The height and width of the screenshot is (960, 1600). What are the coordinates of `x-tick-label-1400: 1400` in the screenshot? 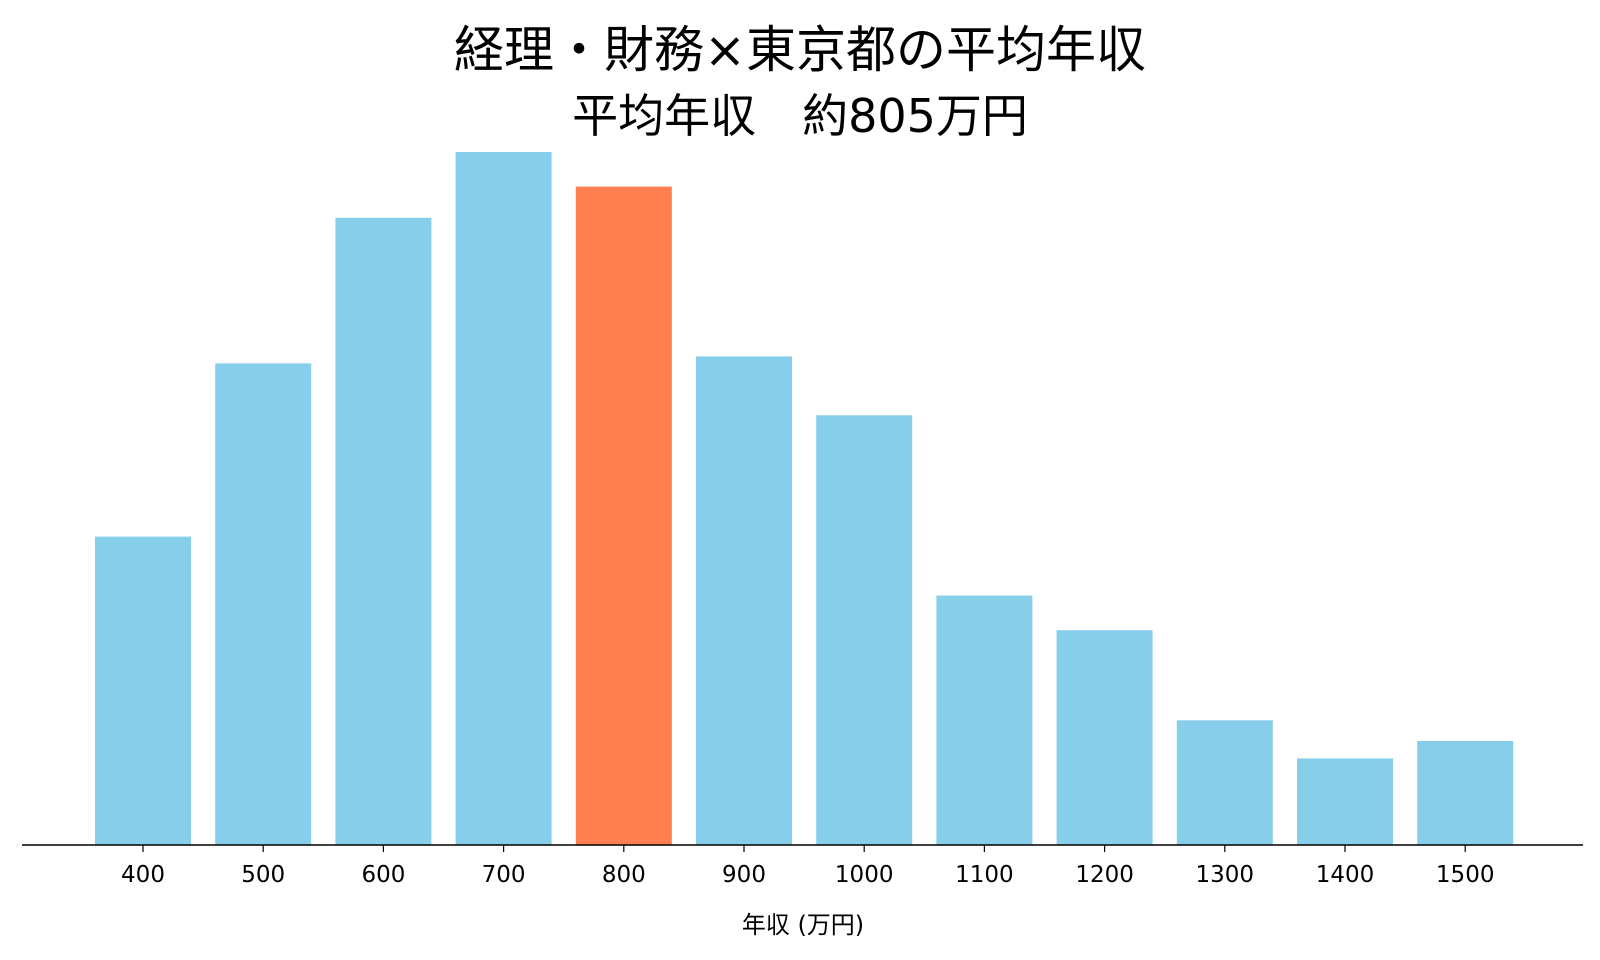 It's located at (1345, 875).